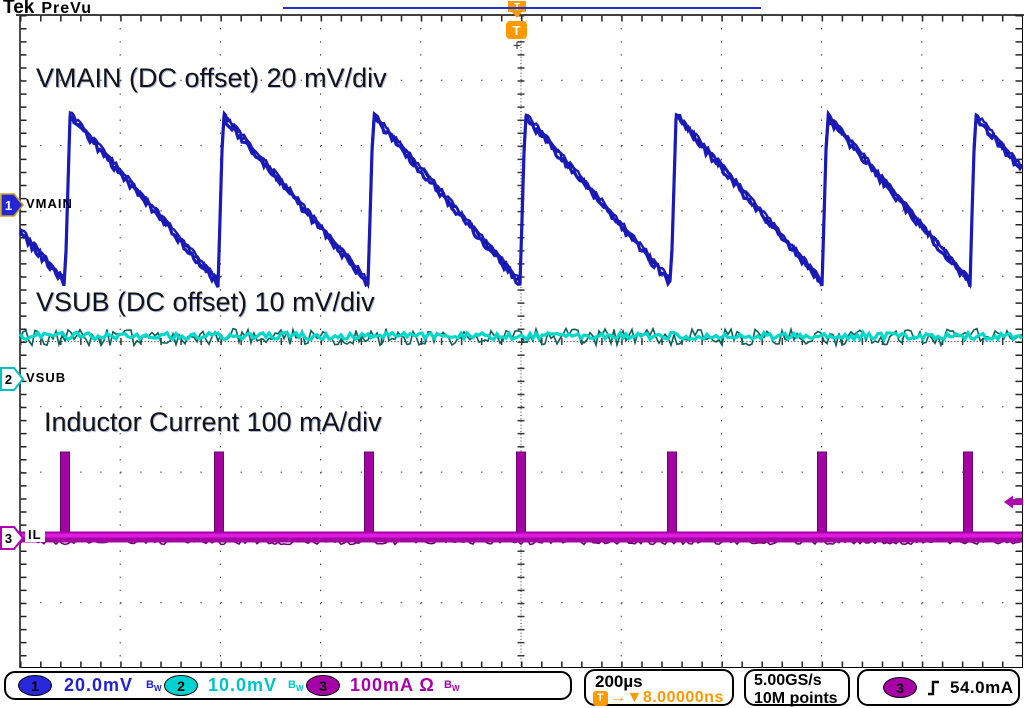  I want to click on ch1-marker: 1, so click(12, 205).